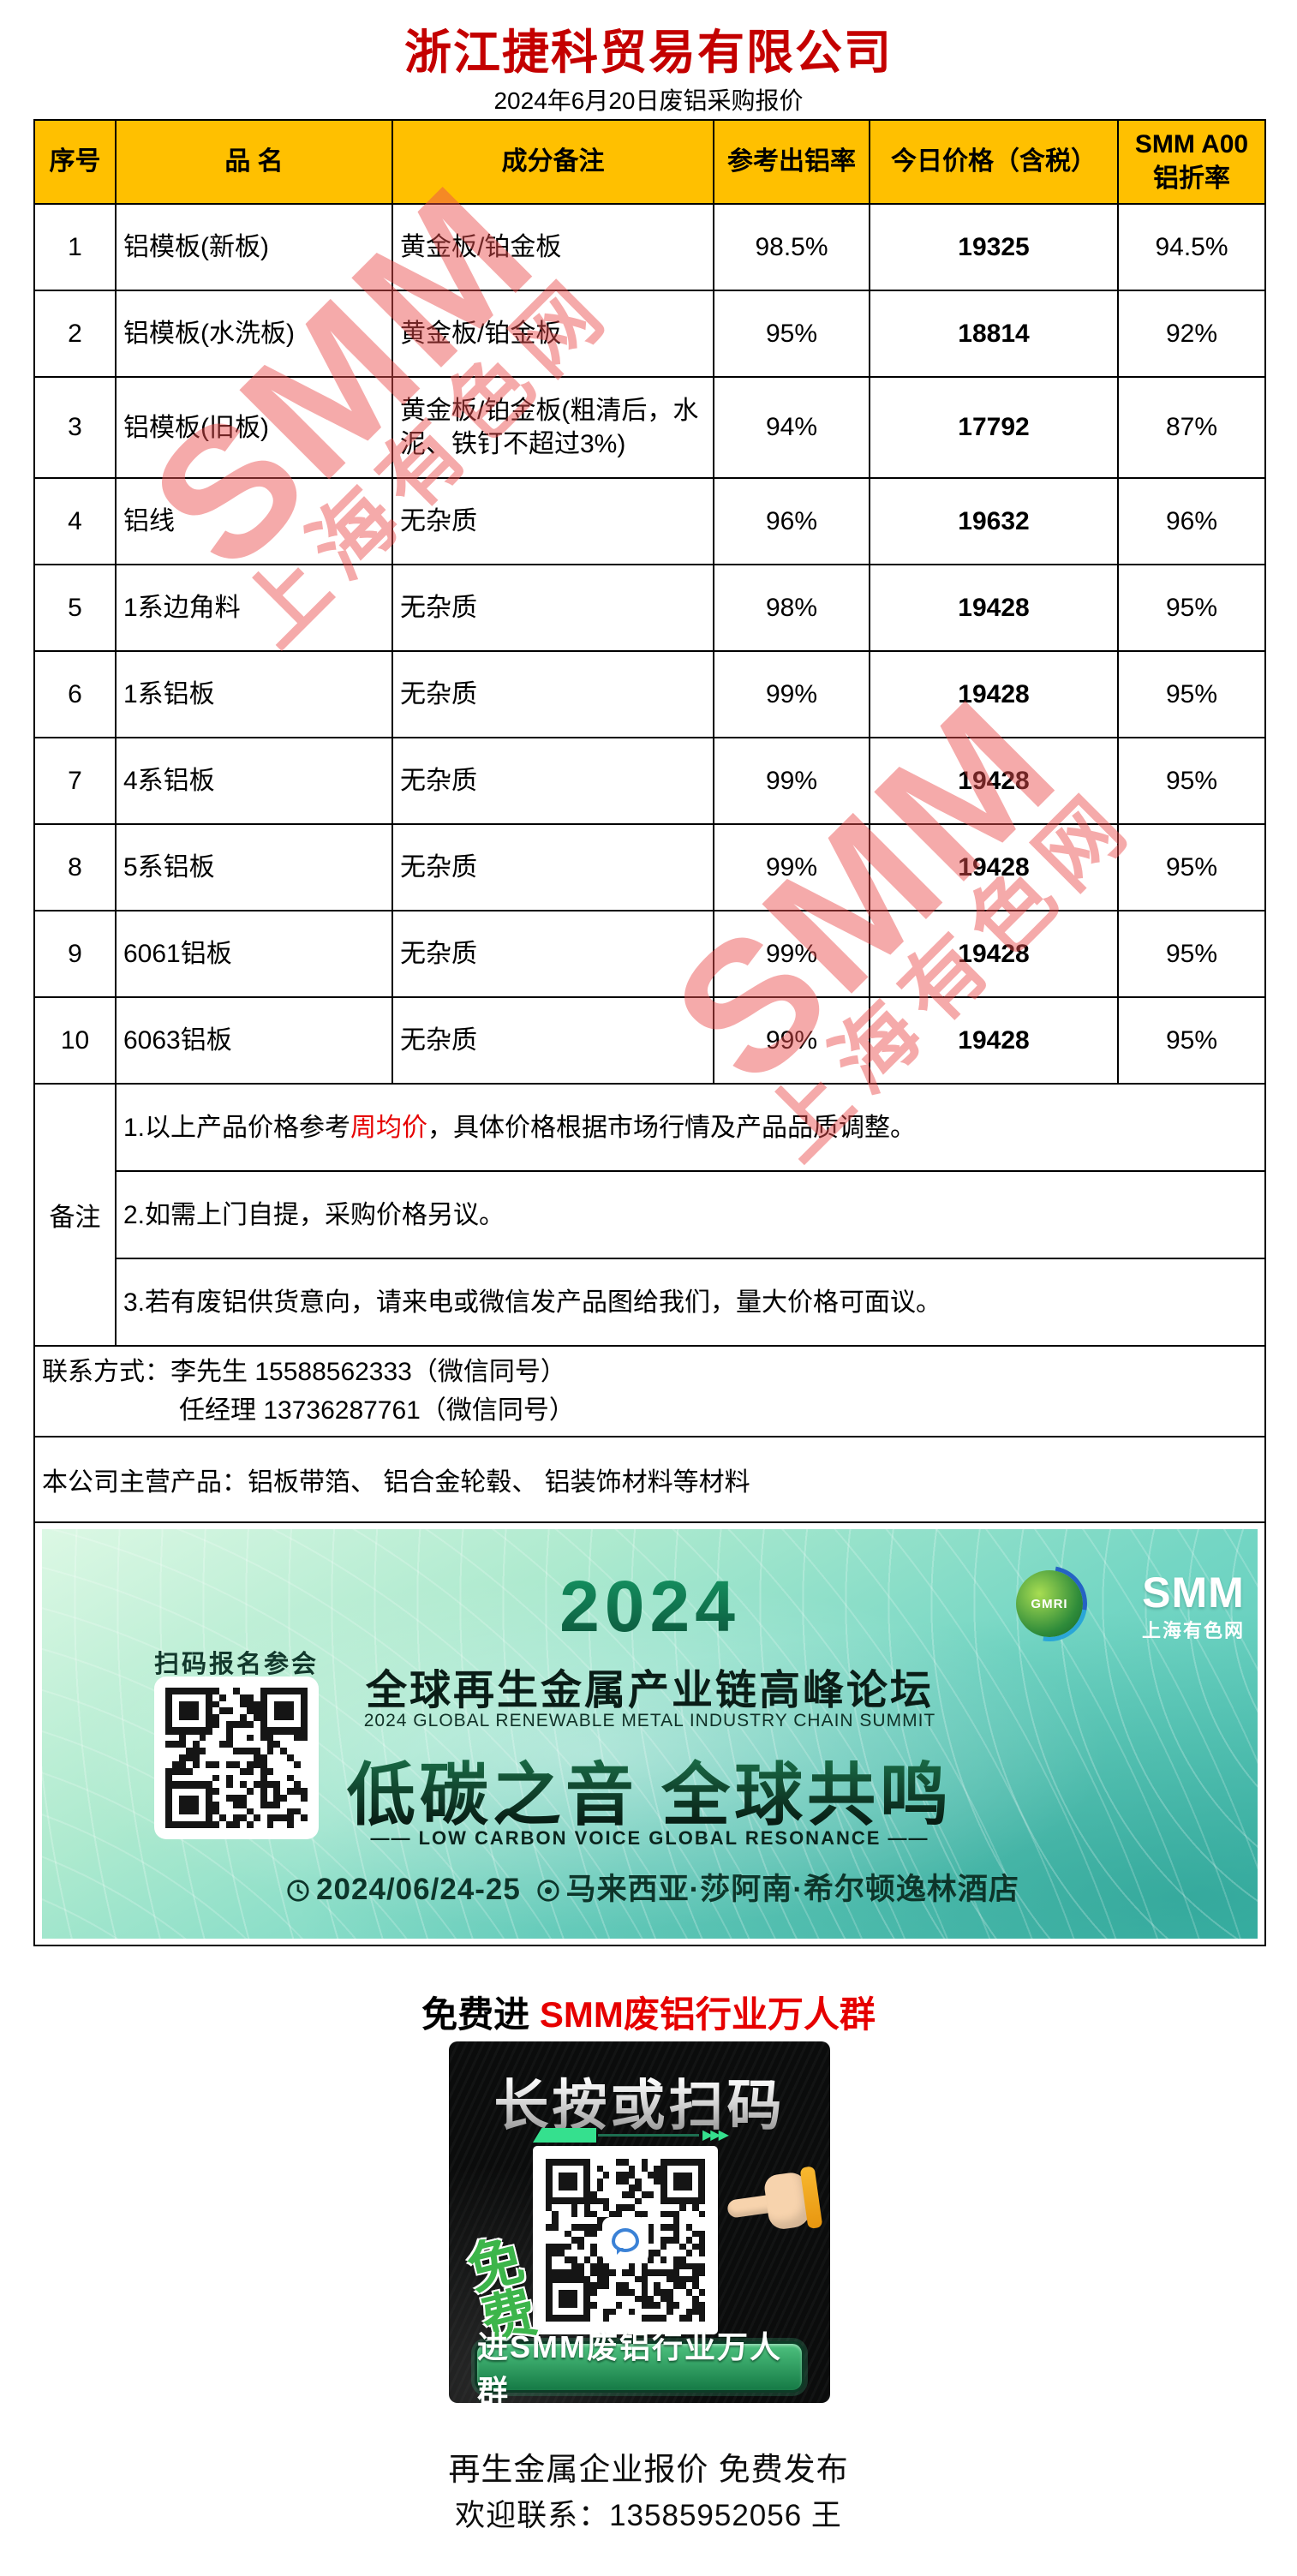 The width and height of the screenshot is (1297, 2576). I want to click on banner-slogan-en: —— LOW CARBON VOICE GLOBAL RESONANCE ——, so click(649, 1838).